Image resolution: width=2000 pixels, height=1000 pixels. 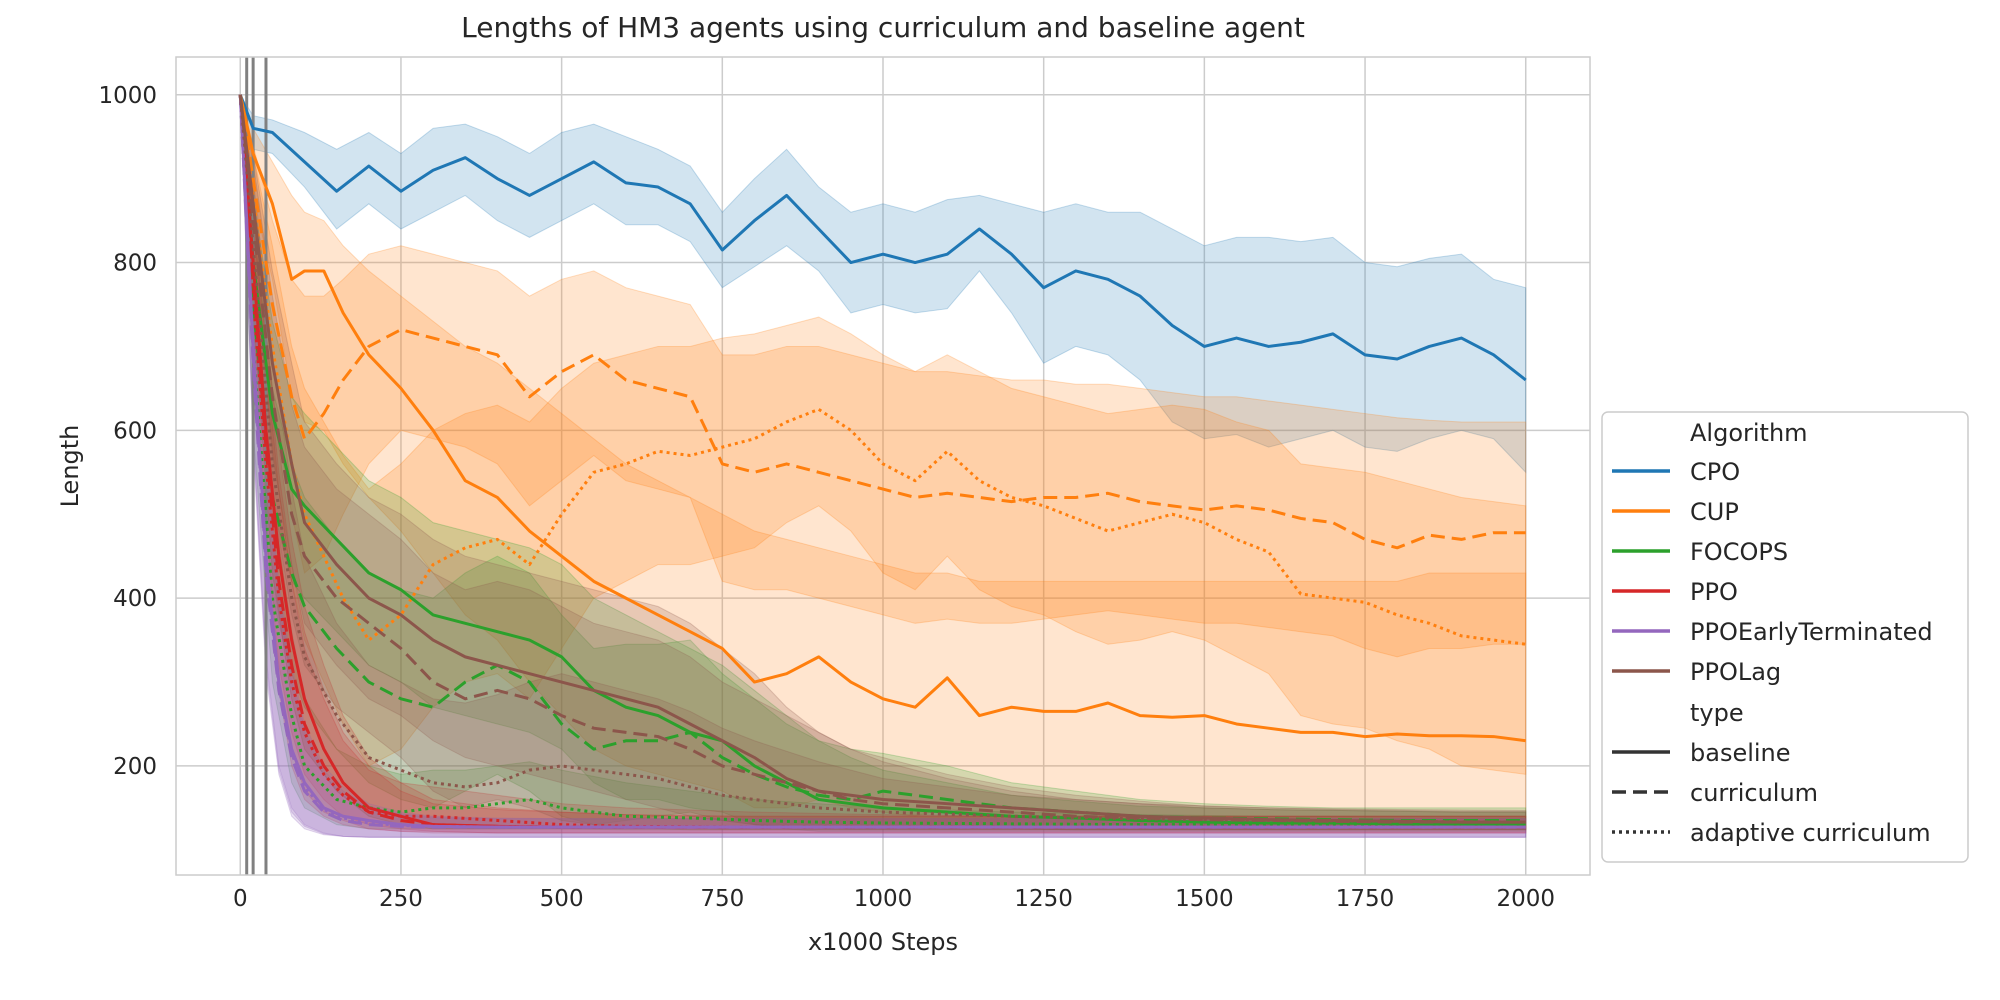 I want to click on x-tick-label: 2000, so click(x=1525, y=899).